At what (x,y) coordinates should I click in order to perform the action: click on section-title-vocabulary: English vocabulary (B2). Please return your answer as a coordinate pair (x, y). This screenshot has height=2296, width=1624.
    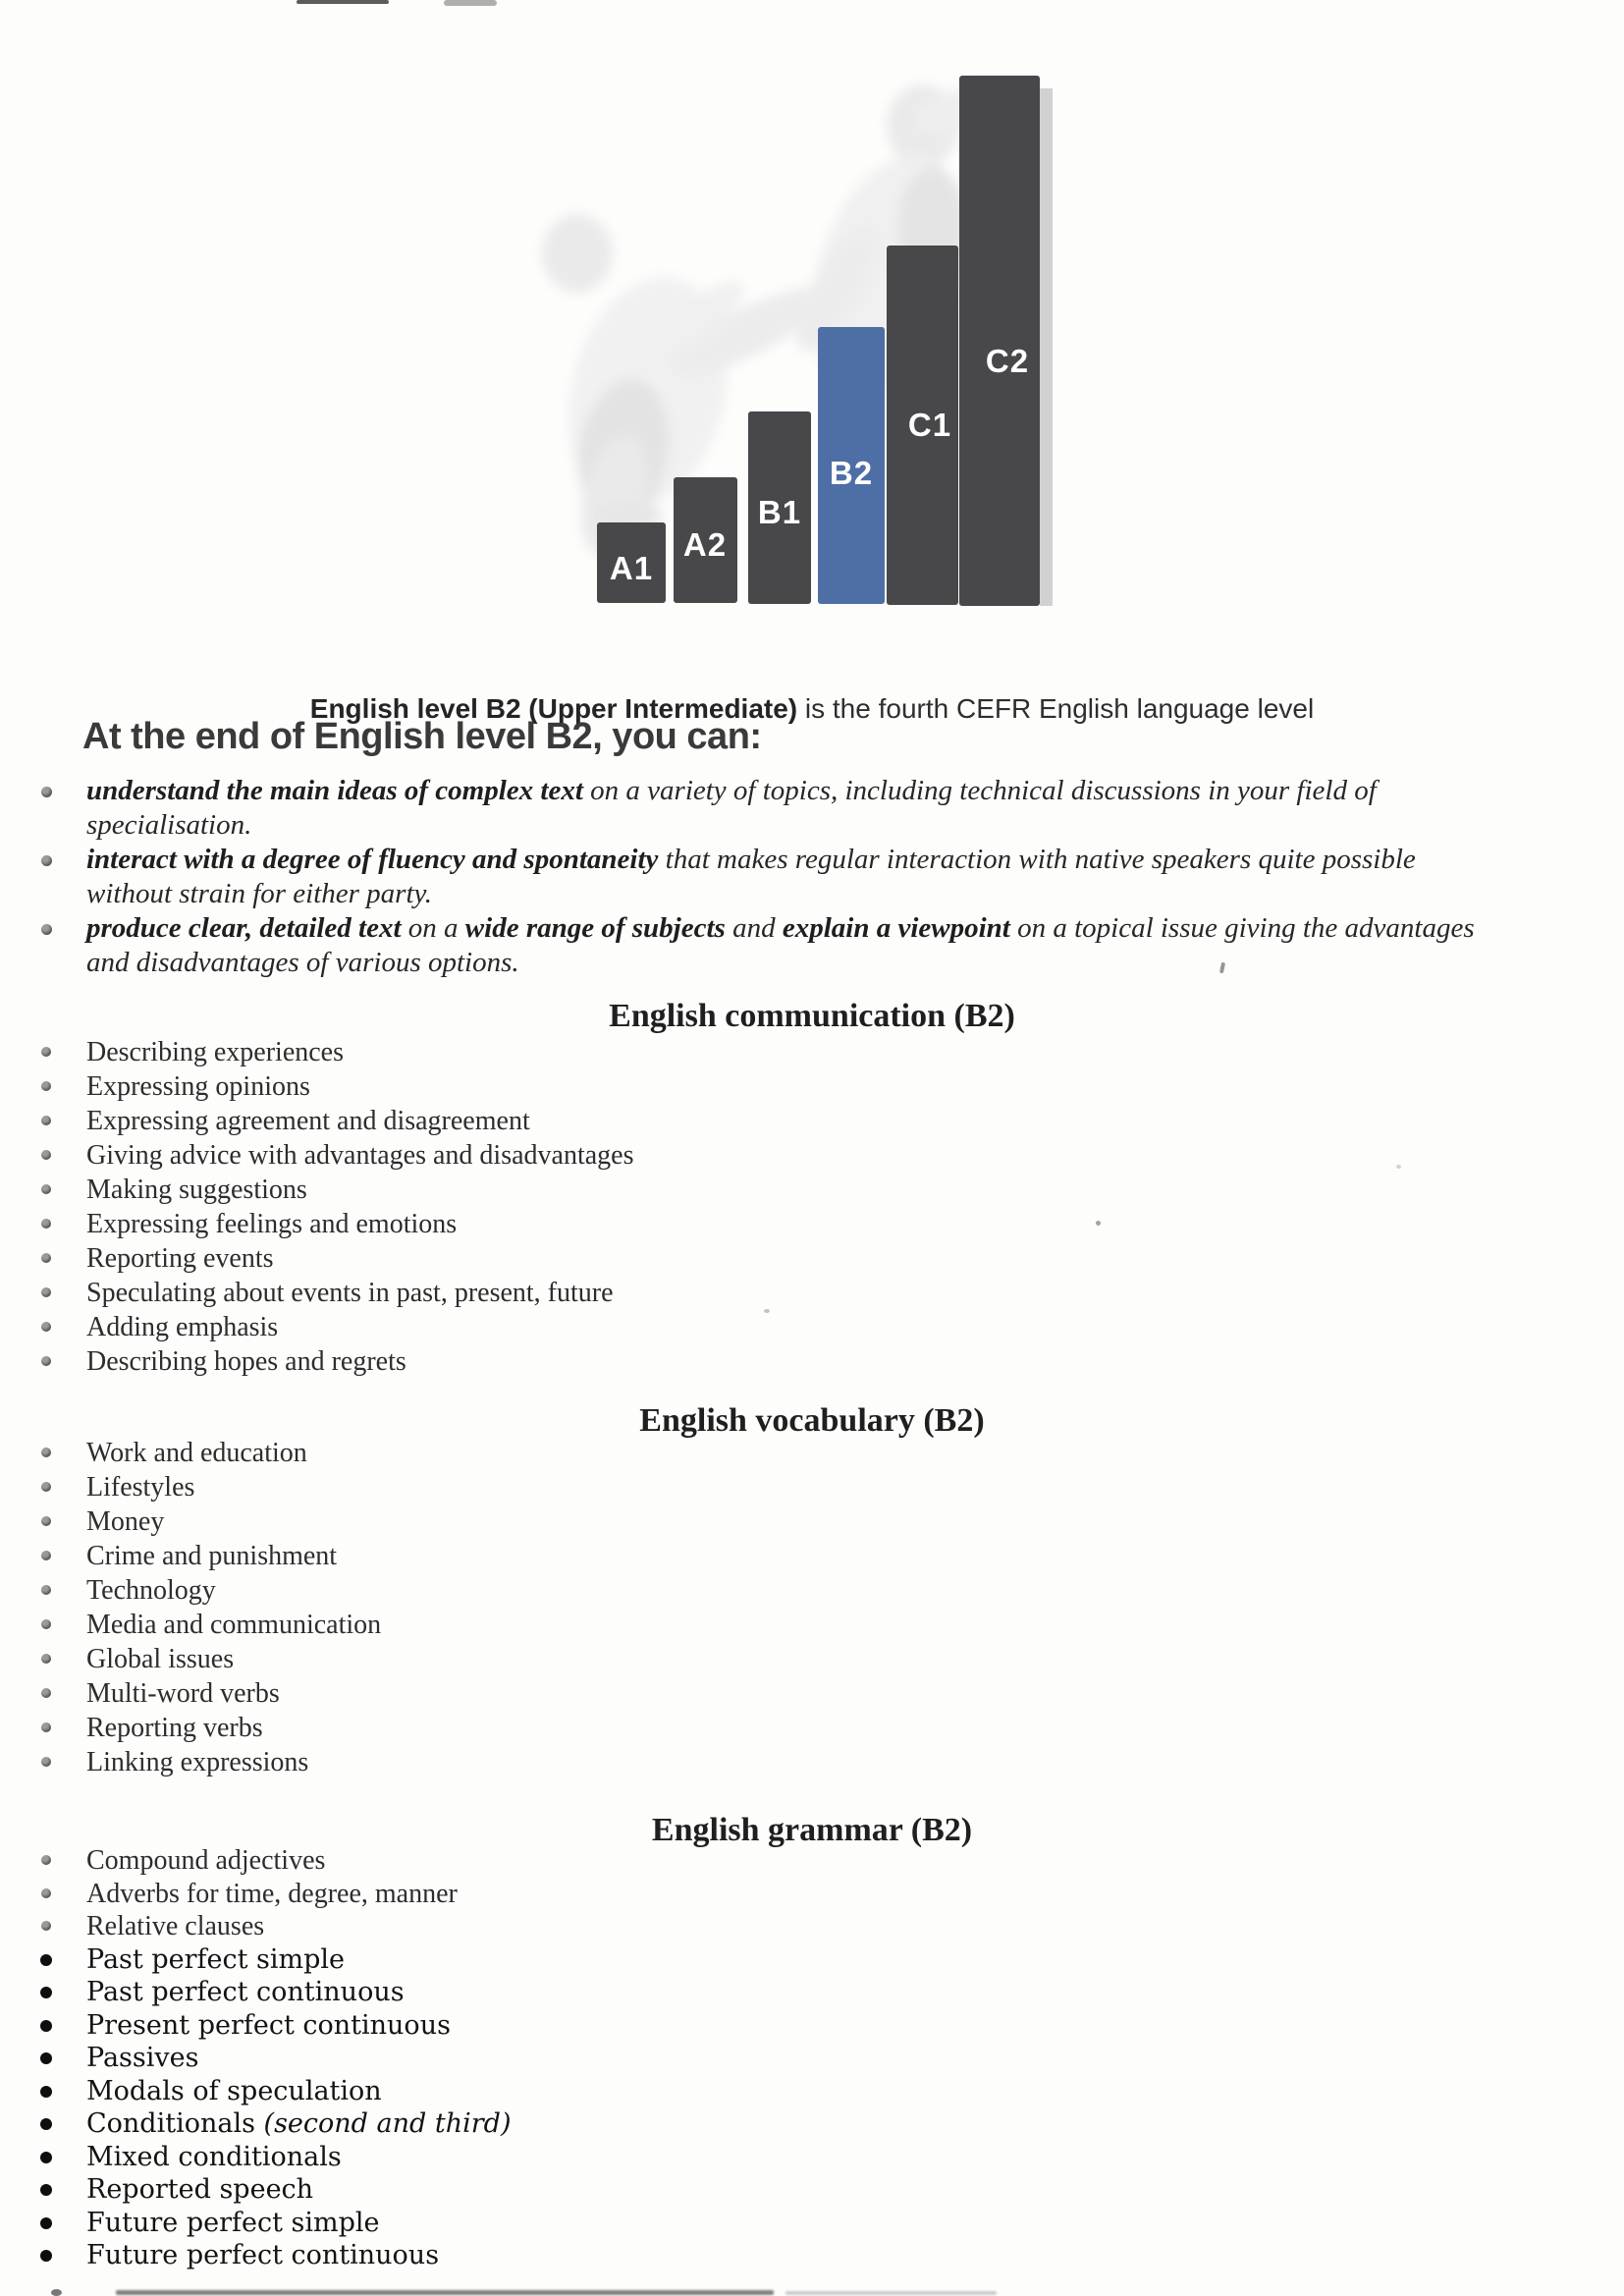
    Looking at the image, I should click on (812, 1420).